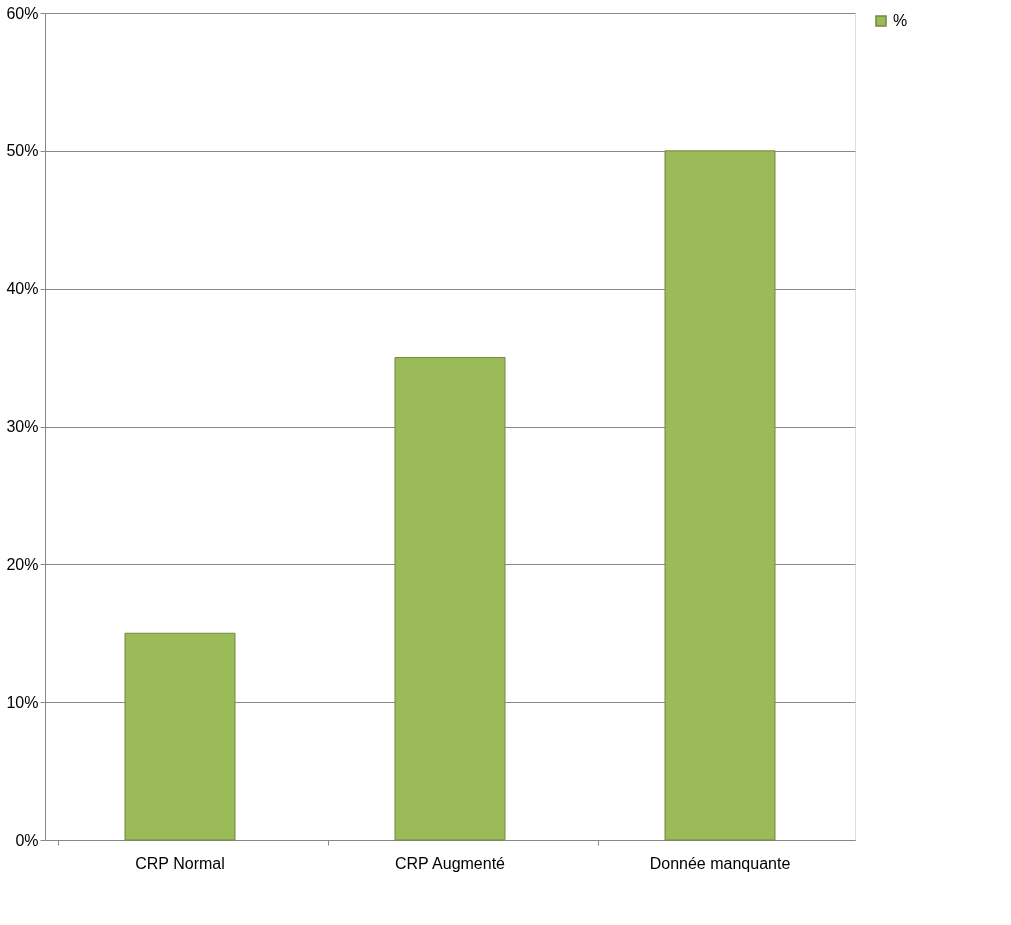 The height and width of the screenshot is (925, 1011). Describe the element at coordinates (720, 863) in the screenshot. I see `x-tick-label: Donnée manquante` at that location.